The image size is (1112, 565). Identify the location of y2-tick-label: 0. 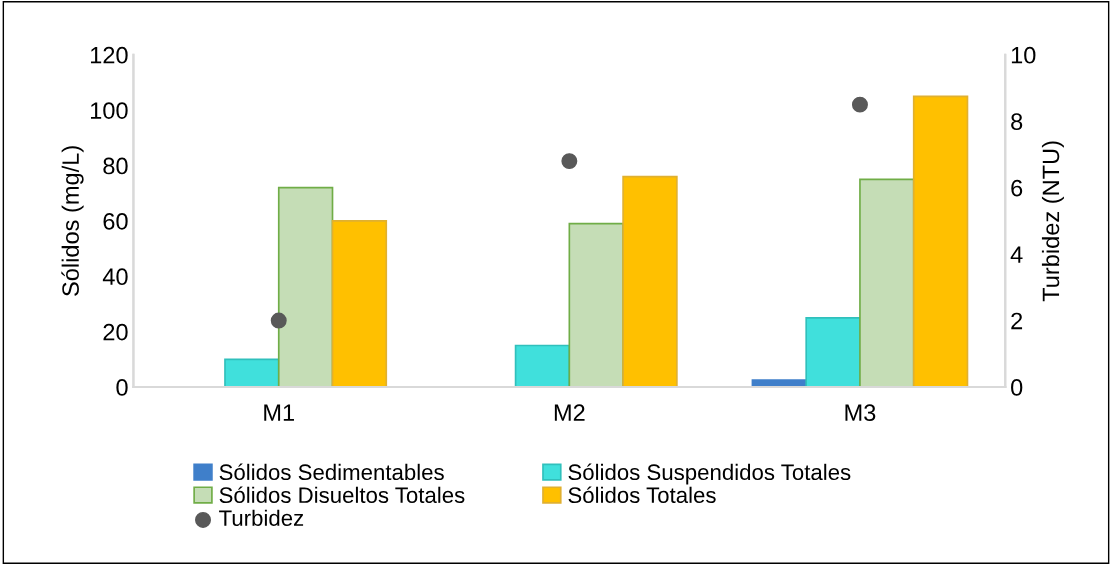
(1017, 387).